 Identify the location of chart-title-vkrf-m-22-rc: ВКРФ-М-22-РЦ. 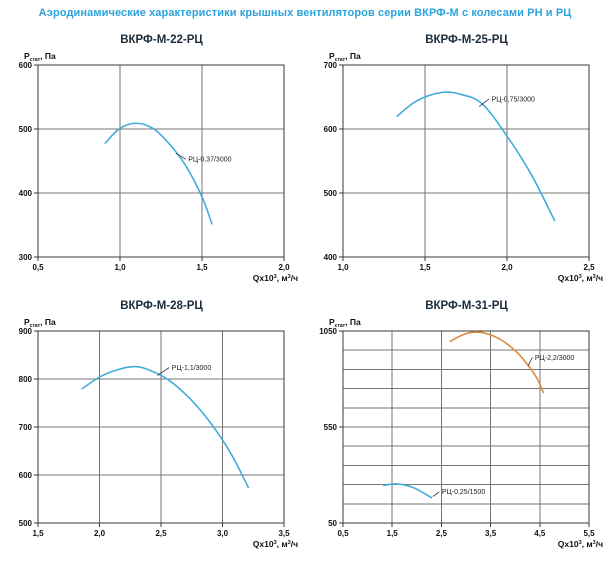
(161, 40).